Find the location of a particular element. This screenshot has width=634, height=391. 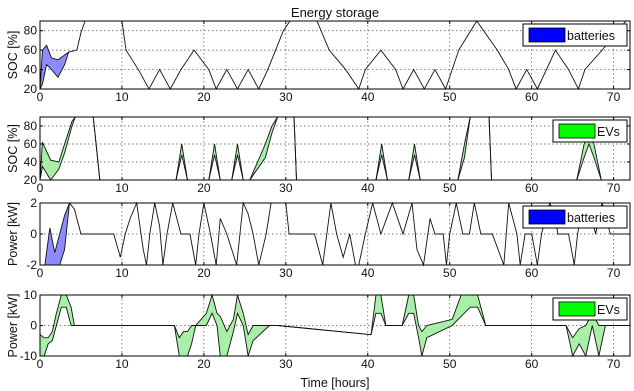

series-fill-EVs is located at coordinates (335, 325).